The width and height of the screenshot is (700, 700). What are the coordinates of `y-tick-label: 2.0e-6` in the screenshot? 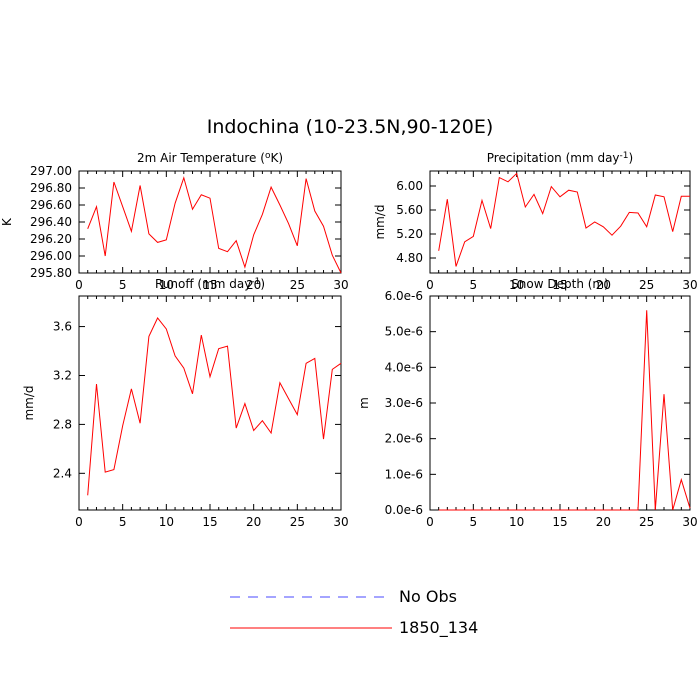 It's located at (404, 439).